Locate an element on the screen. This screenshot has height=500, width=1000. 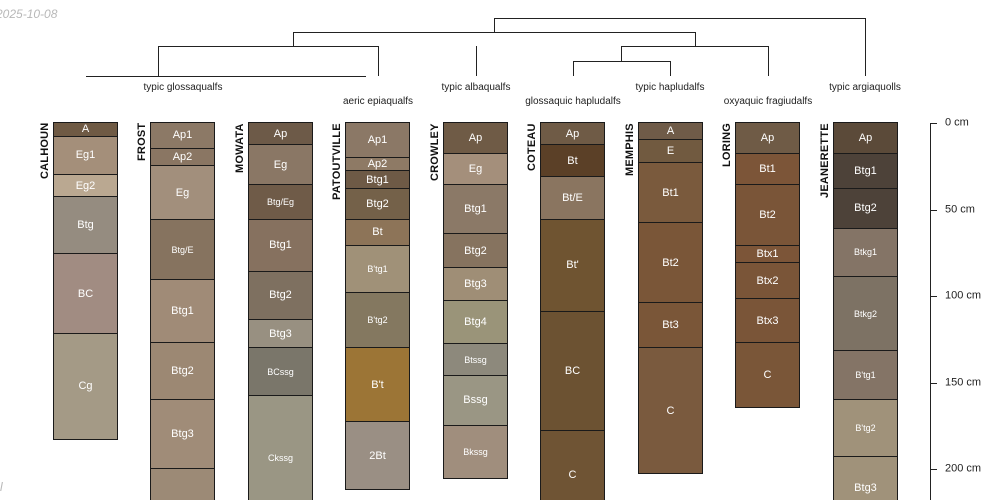
horizon-label: Cg is located at coordinates (85, 386).